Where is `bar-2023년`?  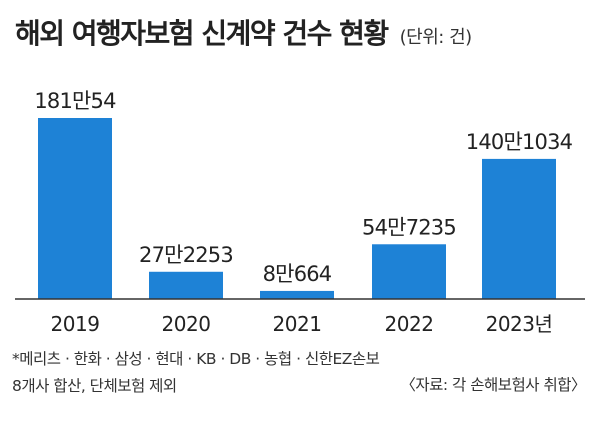
bar-2023년 is located at coordinates (519, 228).